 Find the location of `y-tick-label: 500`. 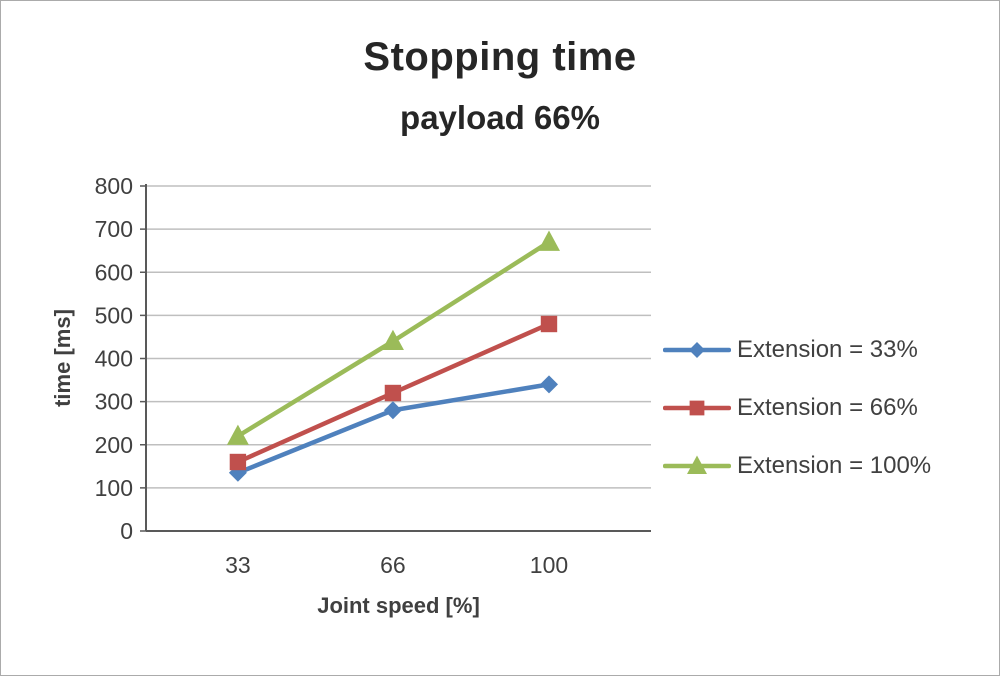

y-tick-label: 500 is located at coordinates (114, 315).